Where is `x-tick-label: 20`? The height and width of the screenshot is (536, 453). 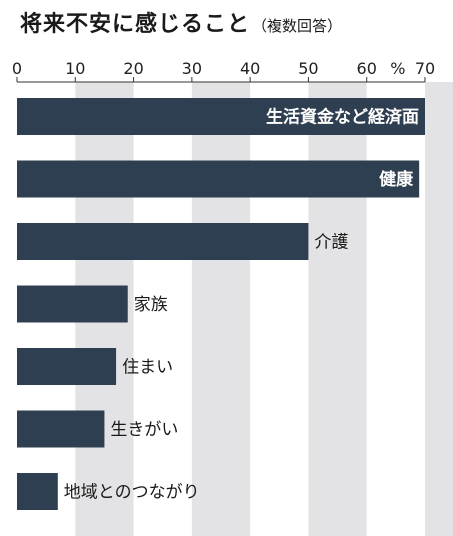 x-tick-label: 20 is located at coordinates (133, 68).